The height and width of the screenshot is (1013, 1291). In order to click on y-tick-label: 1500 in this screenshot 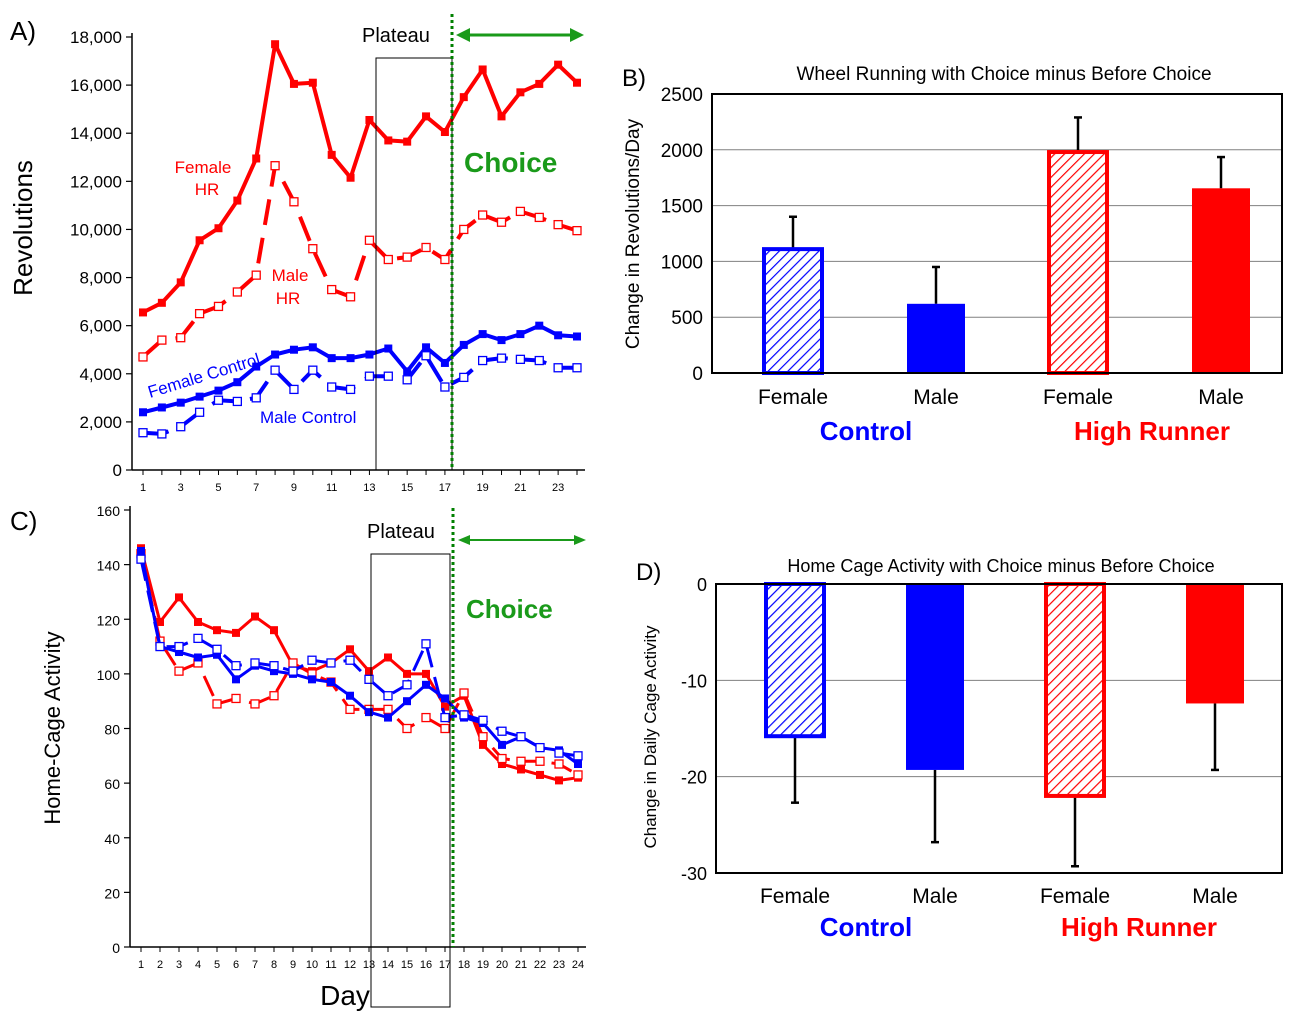, I will do `click(682, 207)`.